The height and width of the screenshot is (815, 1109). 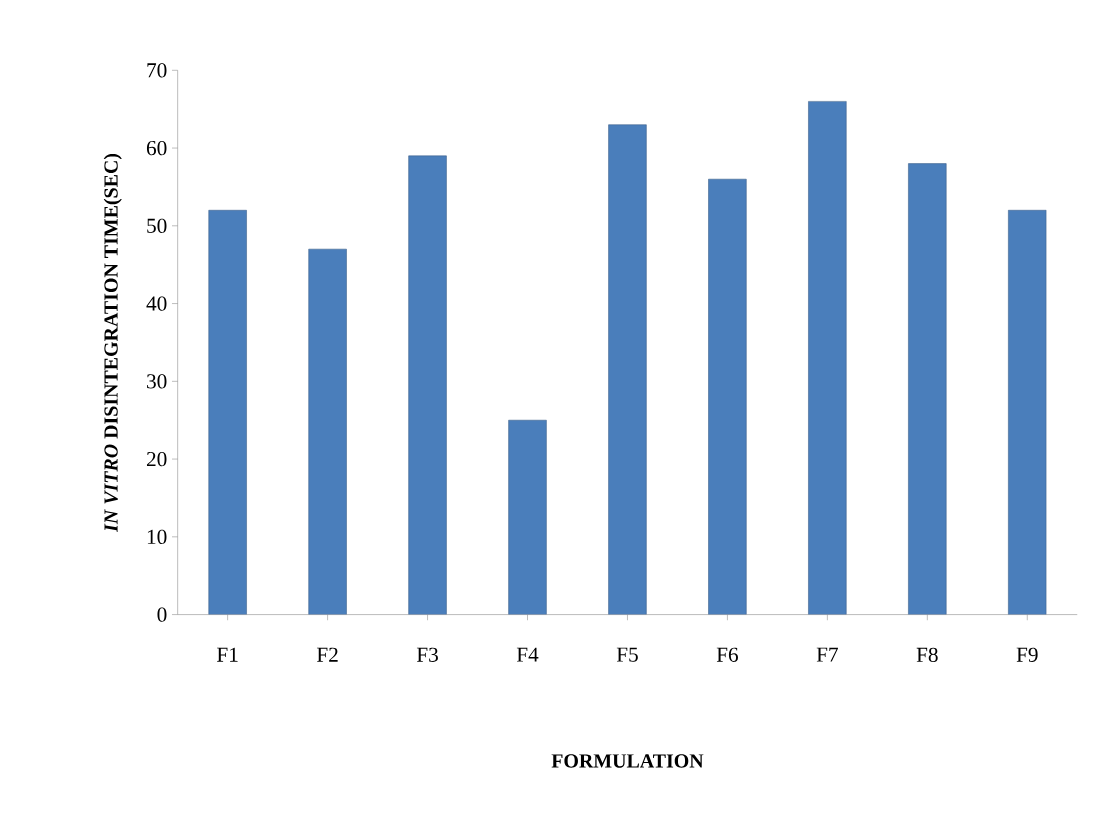 What do you see at coordinates (157, 381) in the screenshot?
I see `y-tick-label: 30` at bounding box center [157, 381].